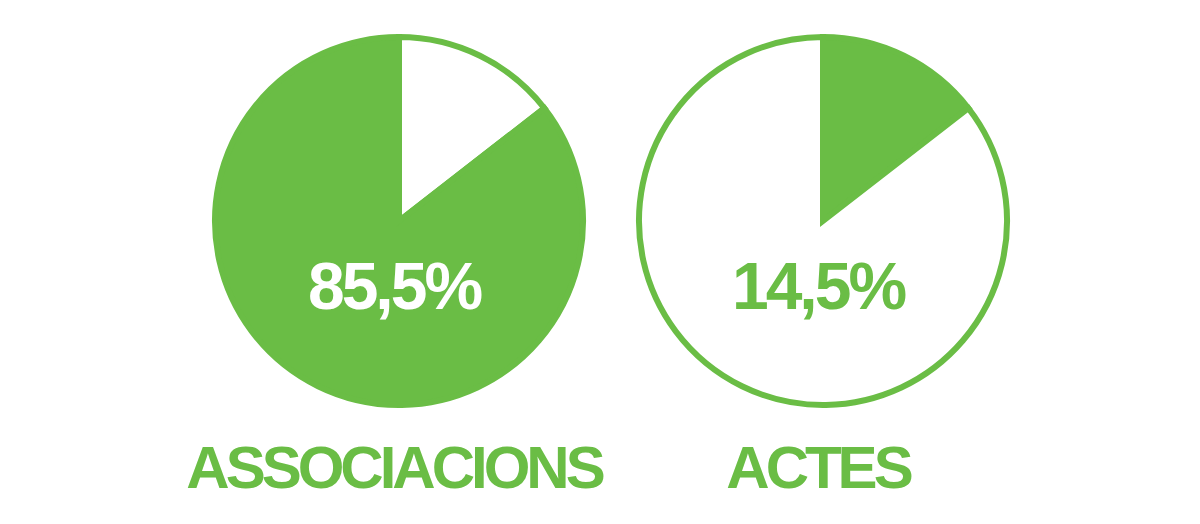 This screenshot has width=1200, height=524. Describe the element at coordinates (394, 286) in the screenshot. I see `text: 85,5%` at that location.